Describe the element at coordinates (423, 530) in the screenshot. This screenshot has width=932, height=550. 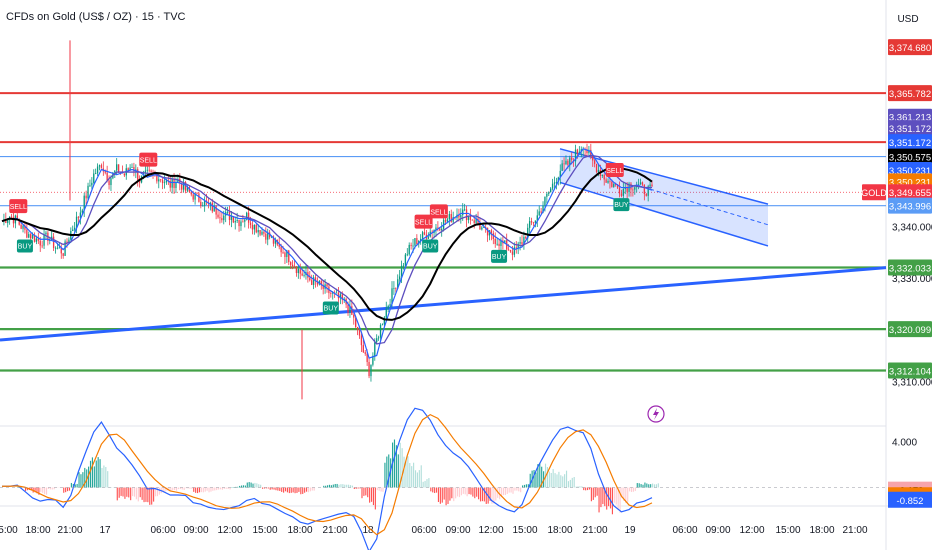
I see `time-tick-label: 06:00` at that location.